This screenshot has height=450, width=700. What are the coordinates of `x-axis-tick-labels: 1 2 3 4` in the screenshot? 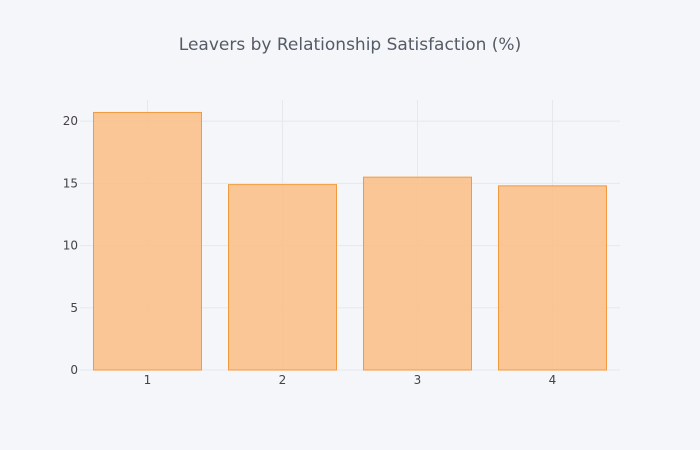 It's located at (350, 380).